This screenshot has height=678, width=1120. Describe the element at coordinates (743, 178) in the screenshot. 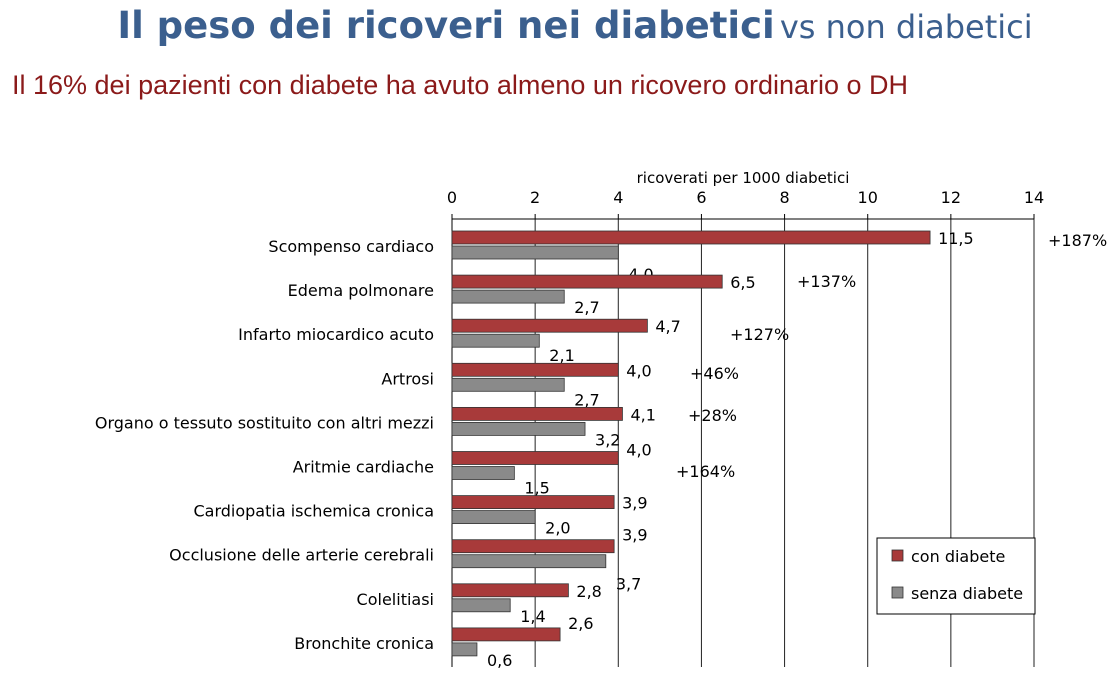

I see `x-axis-title: ricoverati per 1000 diabetici` at that location.